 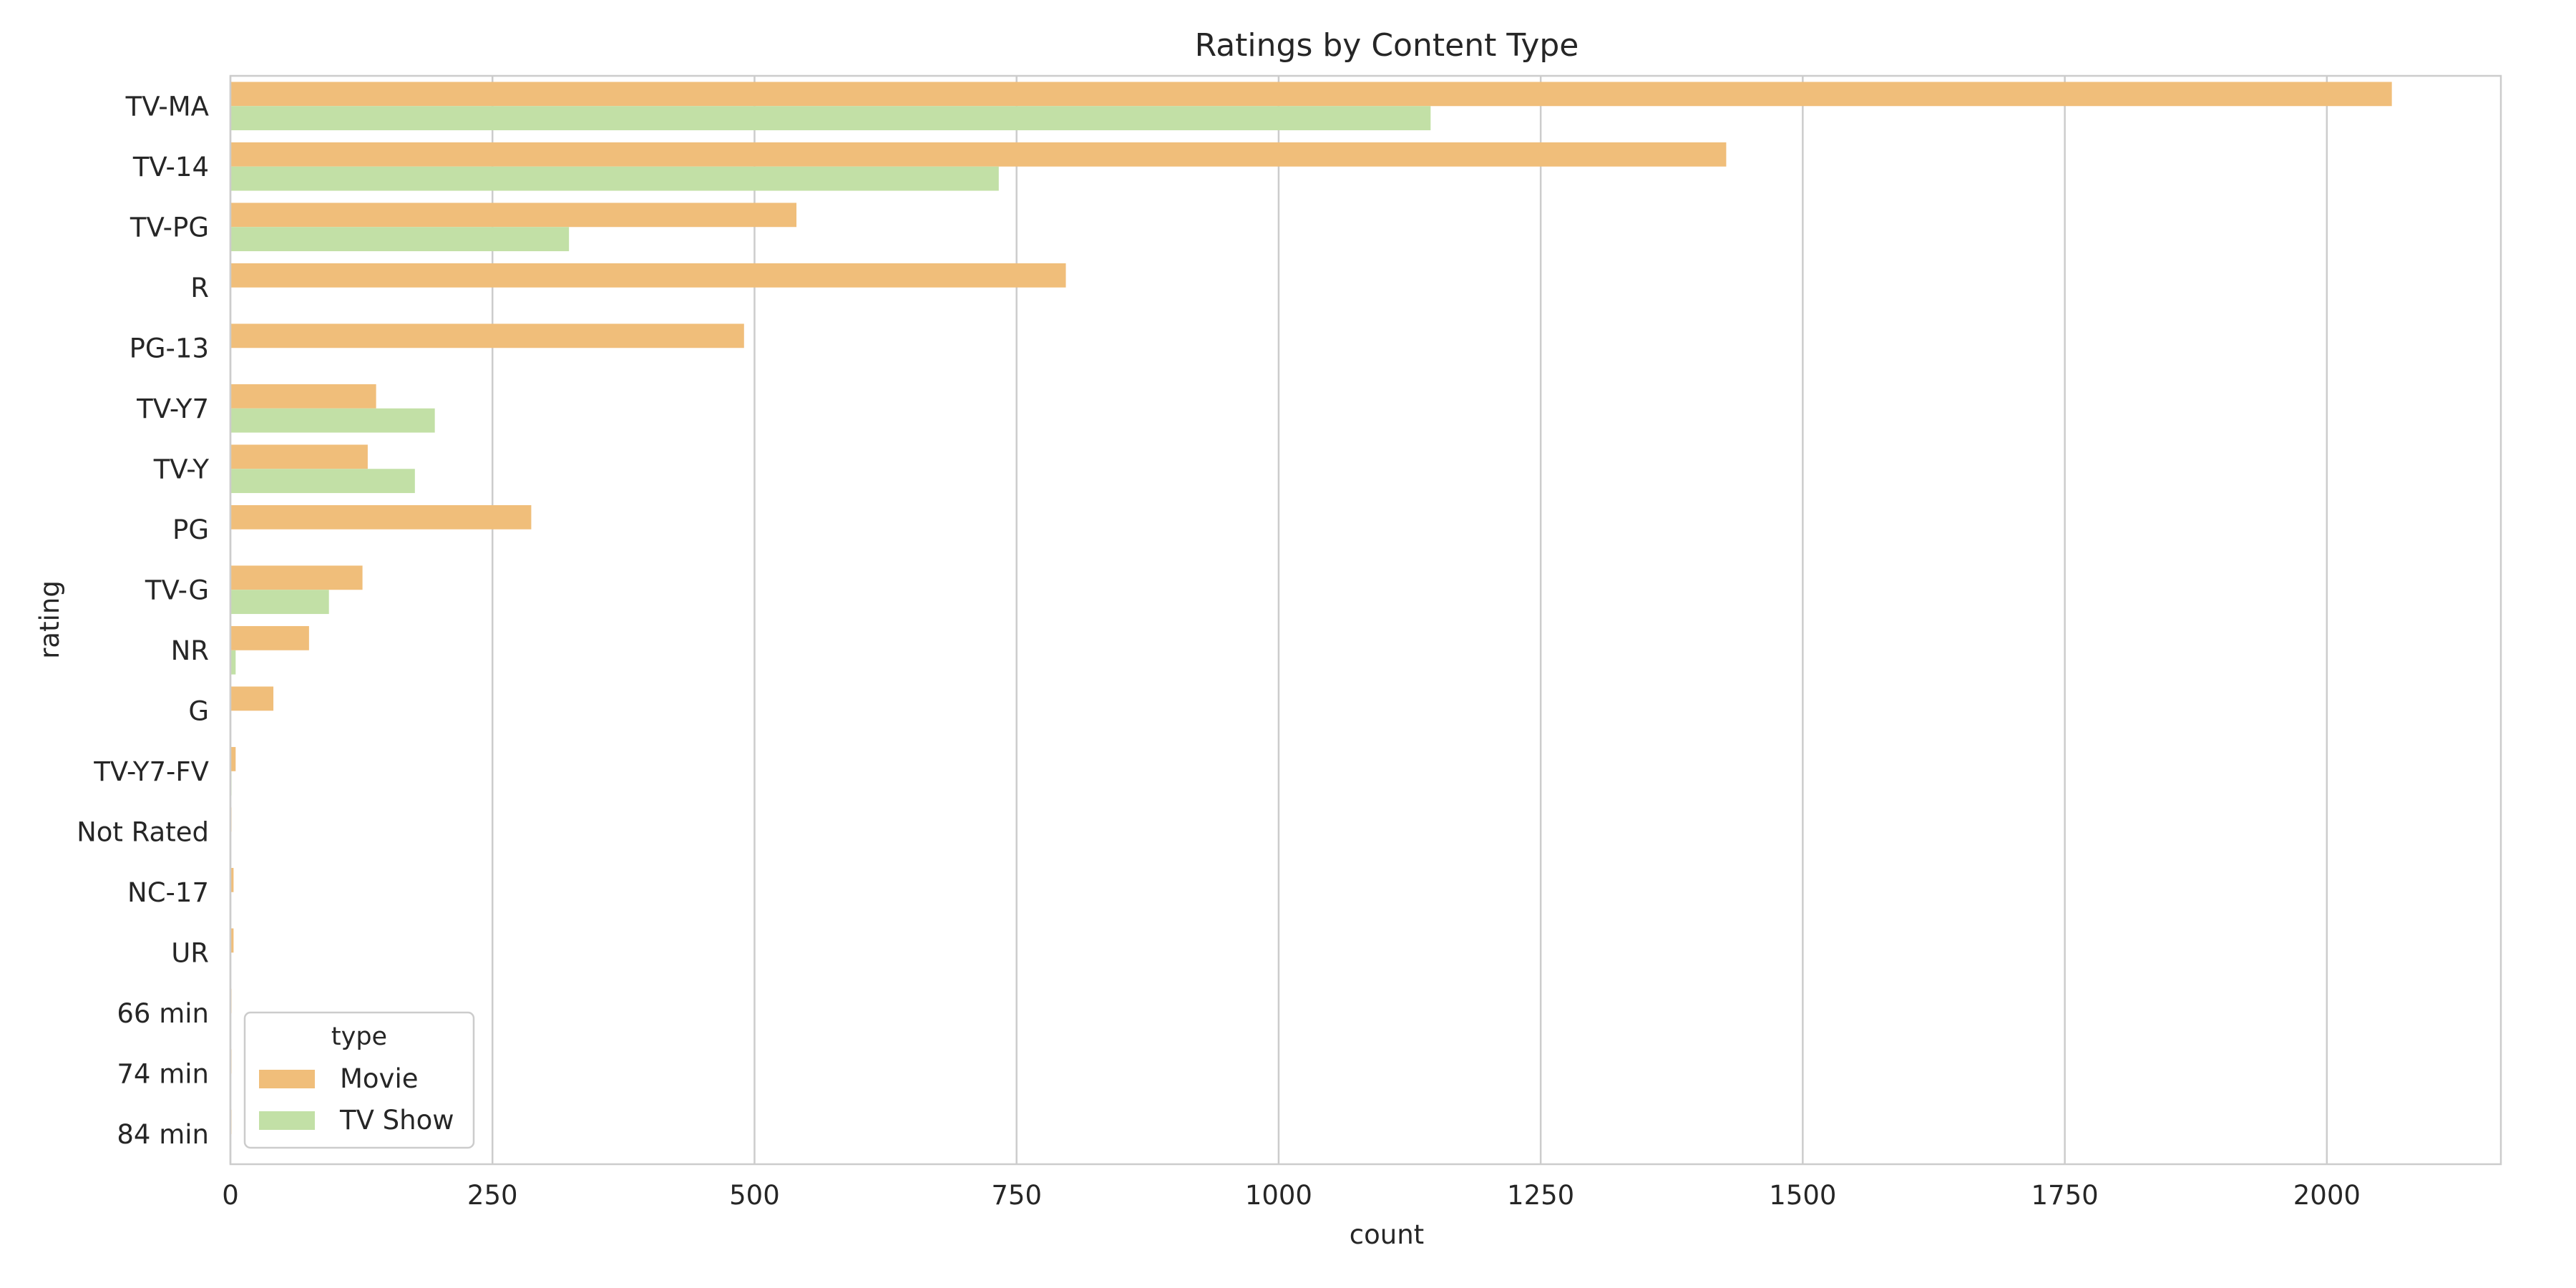 I want to click on legend-swatch-tv-show, so click(x=287, y=1120).